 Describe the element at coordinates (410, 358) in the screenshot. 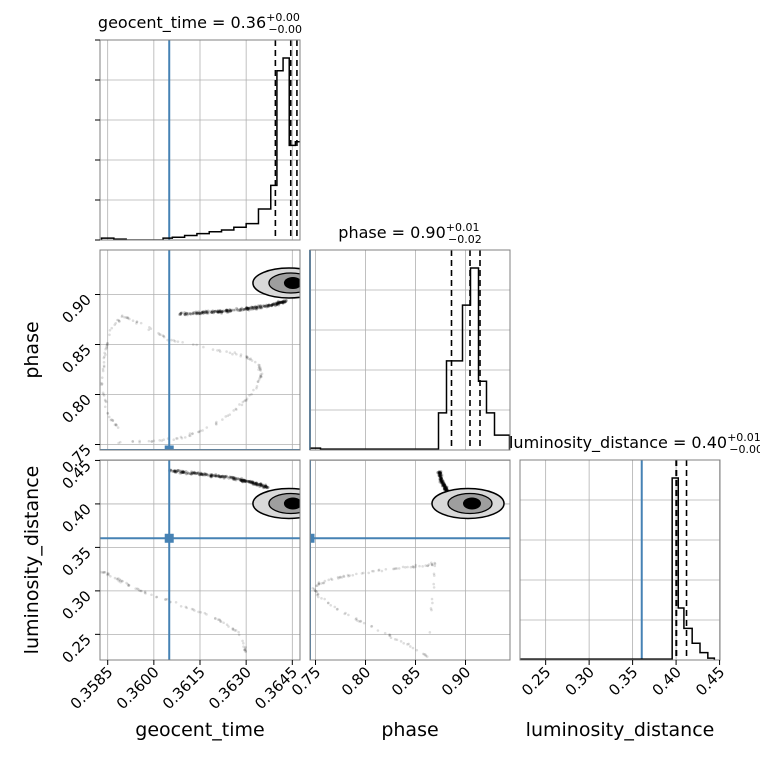

I see `histogram-phase` at that location.